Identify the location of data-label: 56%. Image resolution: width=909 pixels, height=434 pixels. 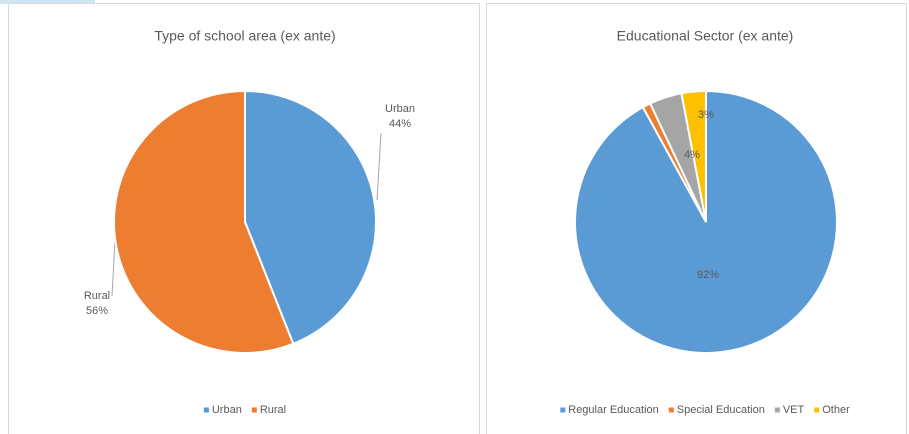
(97, 311).